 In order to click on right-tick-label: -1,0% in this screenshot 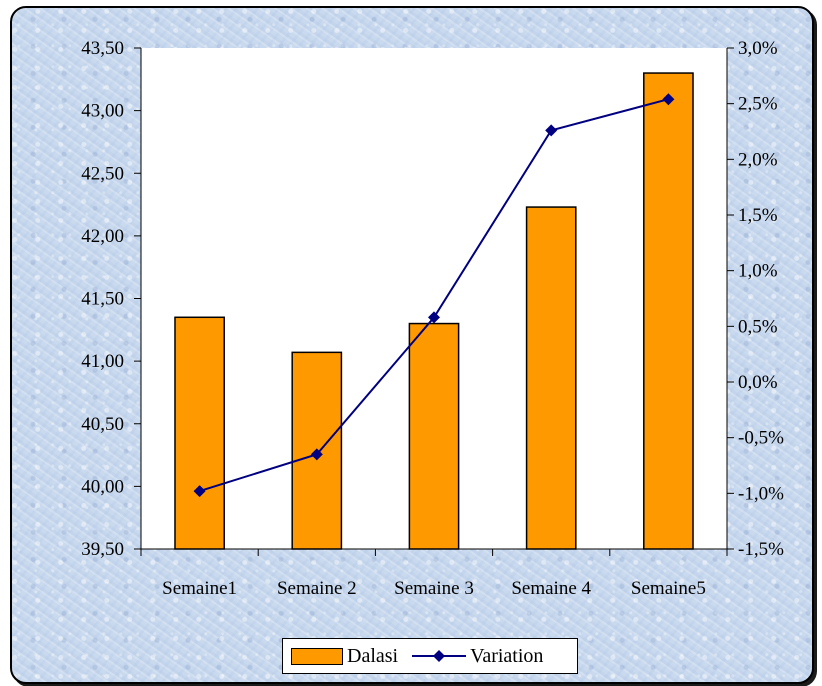, I will do `click(761, 493)`.